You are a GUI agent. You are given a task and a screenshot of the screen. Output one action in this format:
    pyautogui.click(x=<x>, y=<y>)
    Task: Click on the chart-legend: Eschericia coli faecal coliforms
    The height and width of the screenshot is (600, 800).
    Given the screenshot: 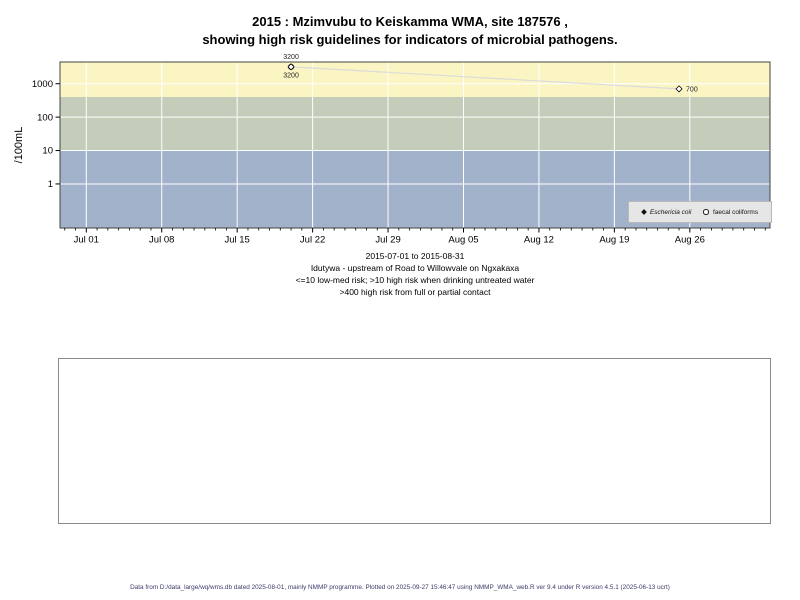 What is the action you would take?
    pyautogui.click(x=700, y=212)
    